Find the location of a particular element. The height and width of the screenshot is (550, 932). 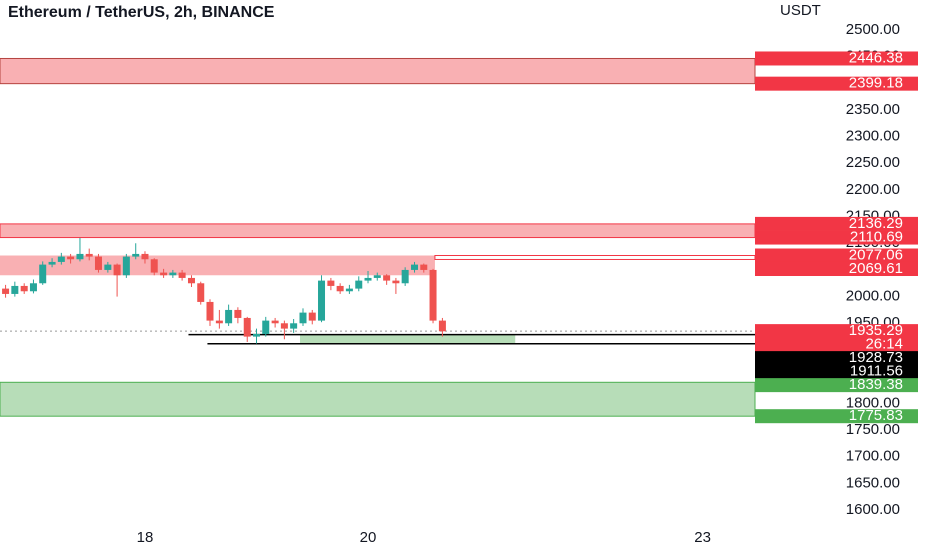

y-tick-label: 2200.00 is located at coordinates (873, 189).